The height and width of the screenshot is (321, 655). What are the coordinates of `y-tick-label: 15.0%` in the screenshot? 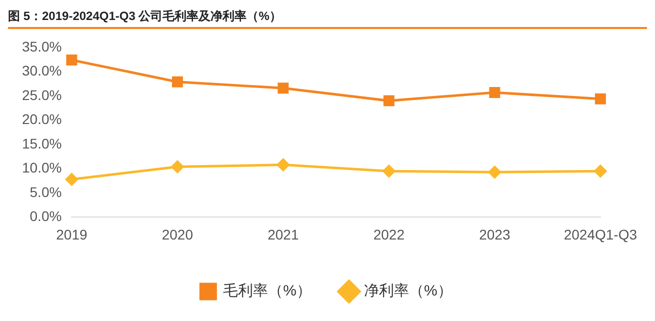 It's located at (42, 143).